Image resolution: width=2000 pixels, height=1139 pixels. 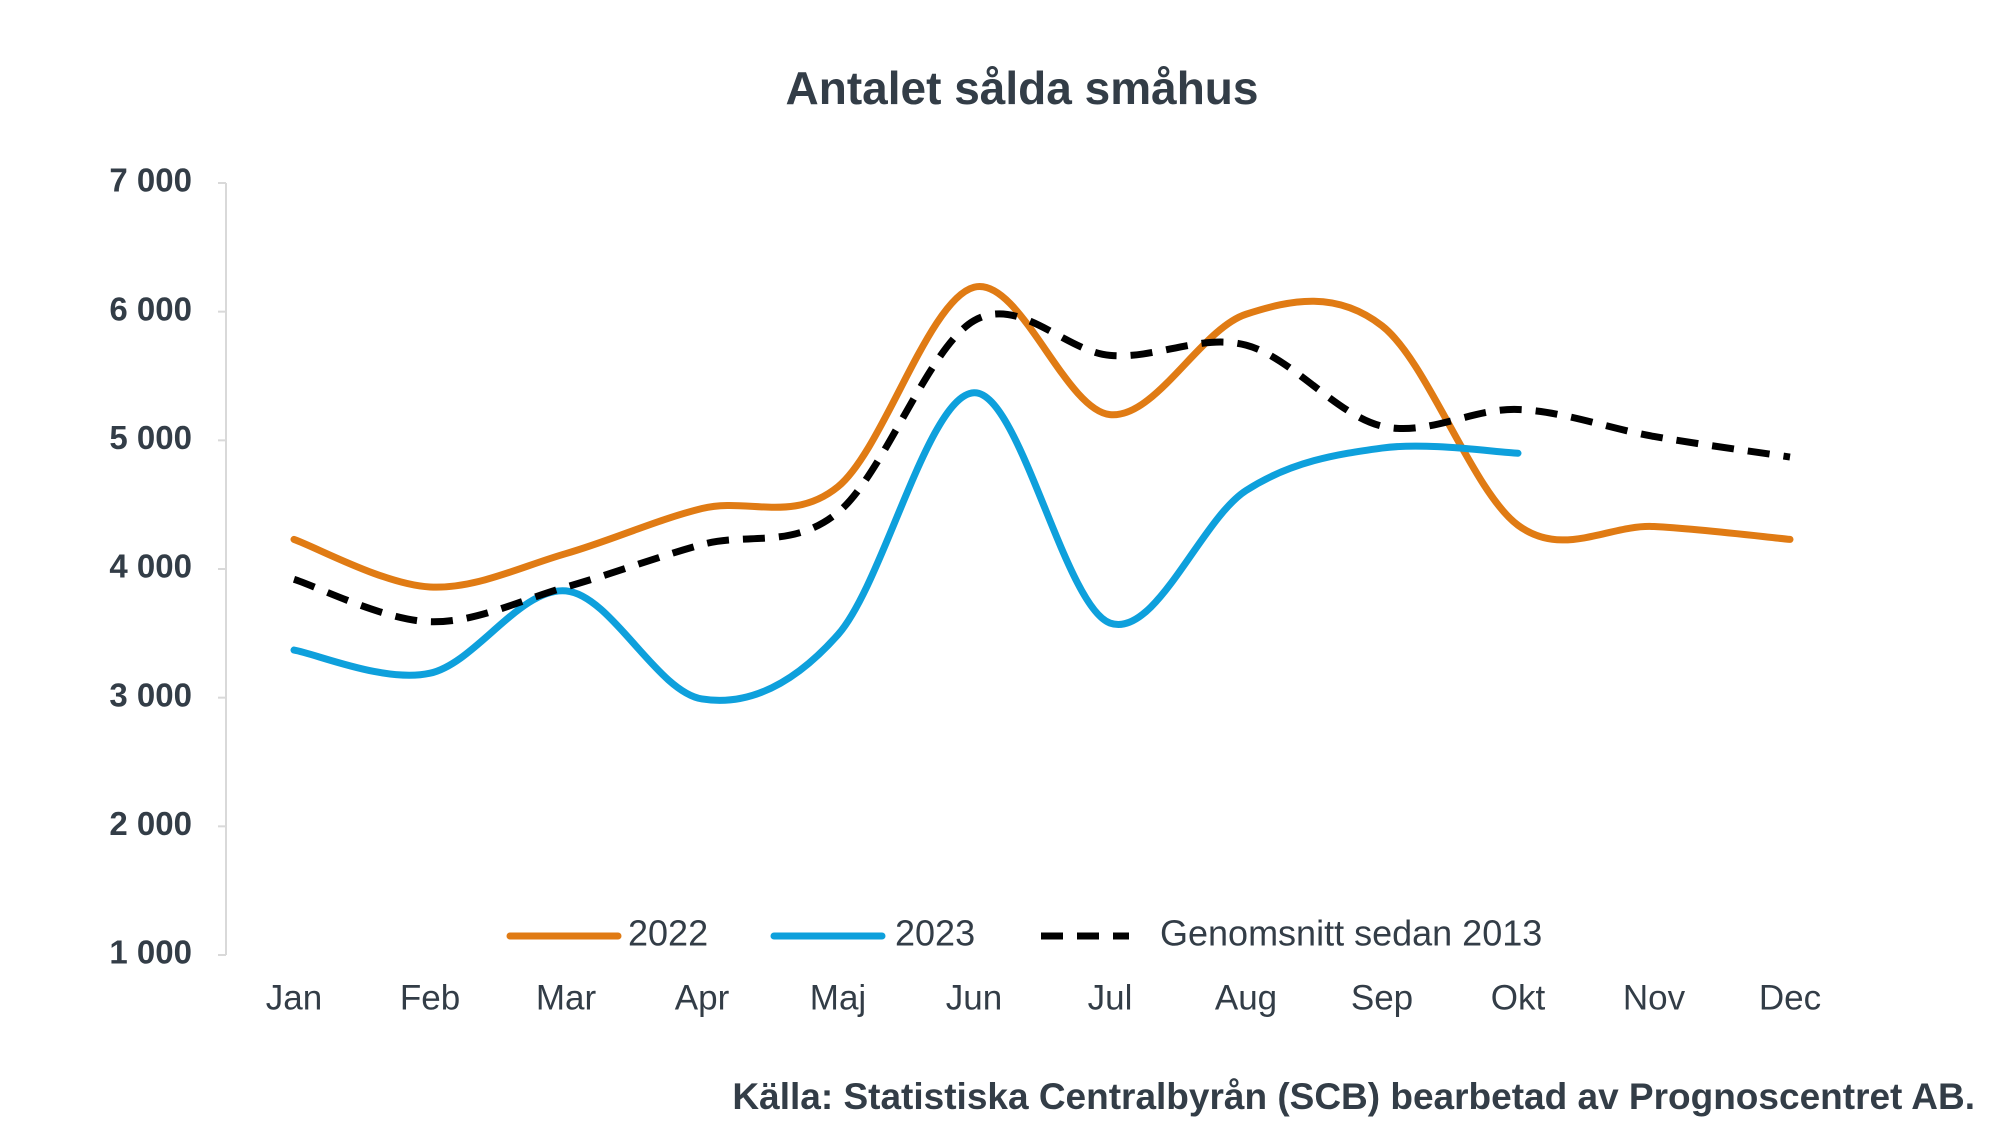 I want to click on y-tick-label: 3 000, so click(x=150, y=694).